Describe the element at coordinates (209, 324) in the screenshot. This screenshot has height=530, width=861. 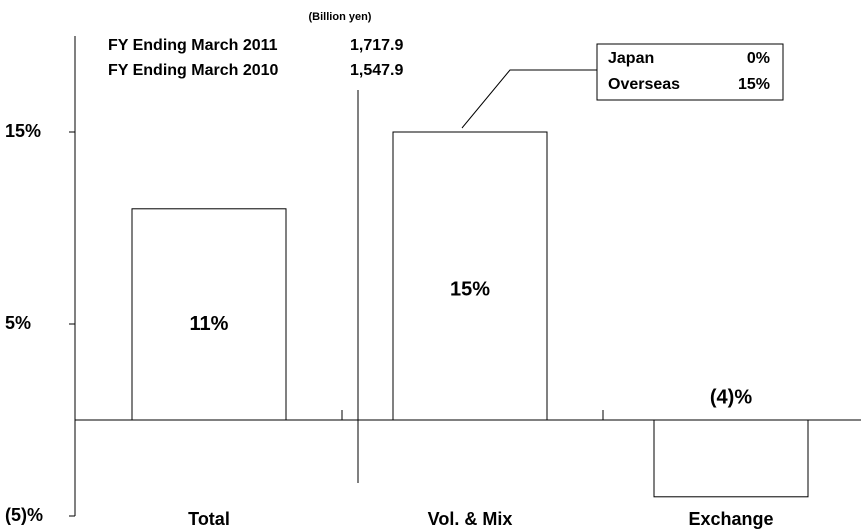
I see `value-label: 11%` at that location.